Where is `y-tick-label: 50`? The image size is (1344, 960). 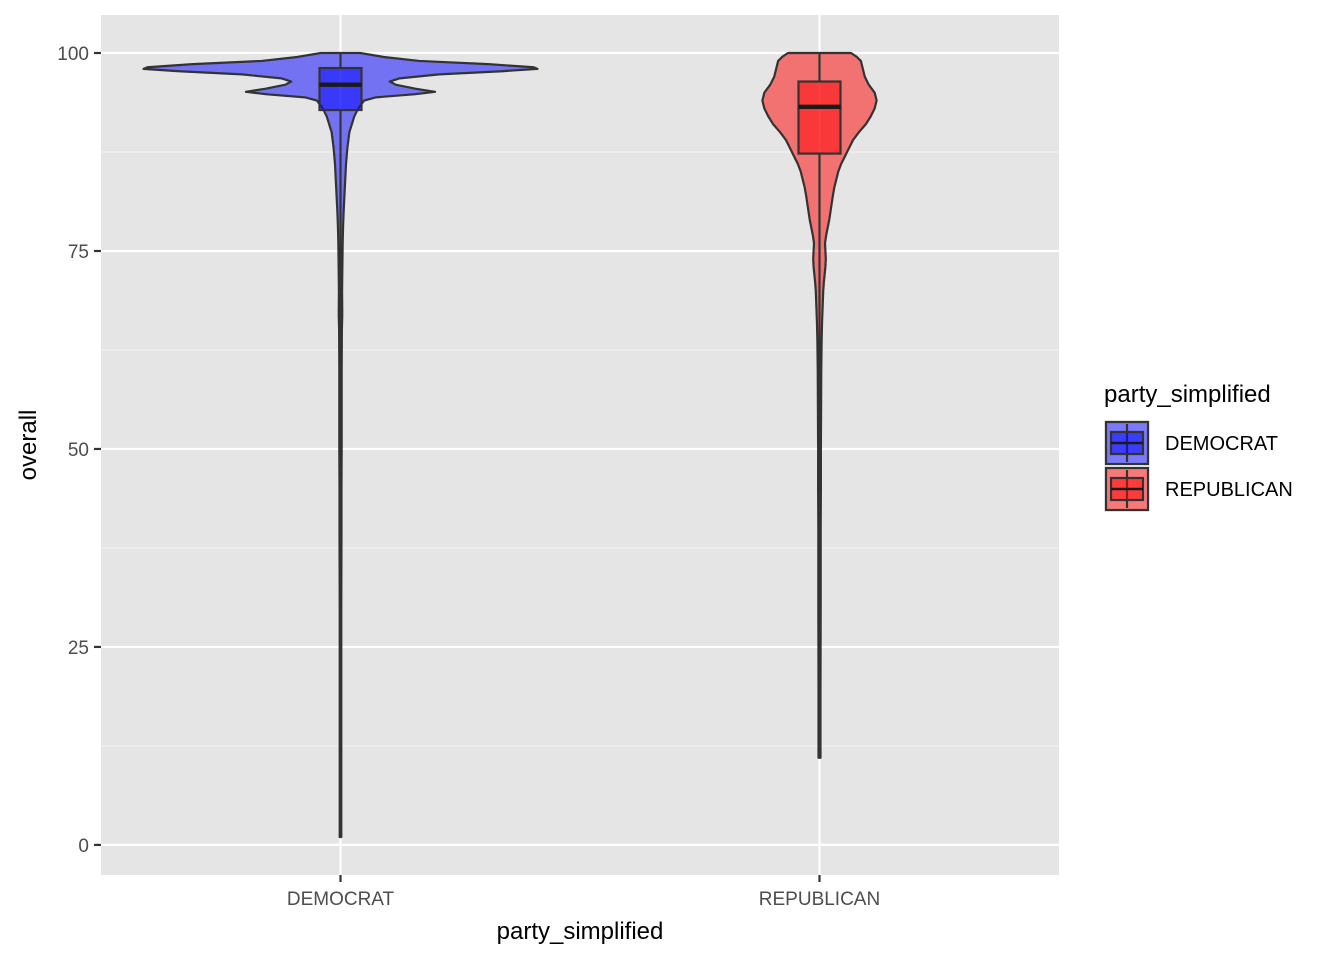
y-tick-label: 50 is located at coordinates (78, 450).